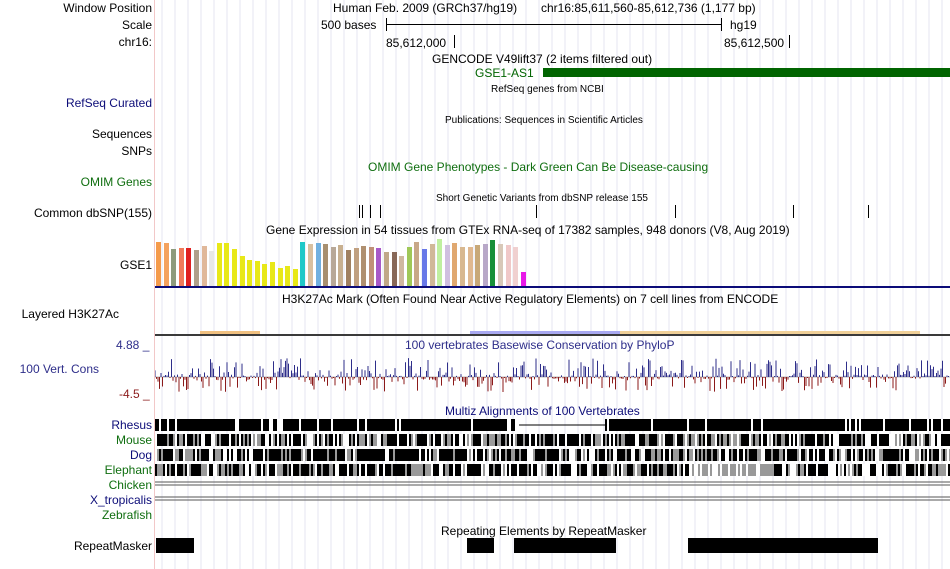 Image resolution: width=950 pixels, height=569 pixels. Describe the element at coordinates (504, 73) in the screenshot. I see `gencode-item-label: GSE1-AS1` at that location.